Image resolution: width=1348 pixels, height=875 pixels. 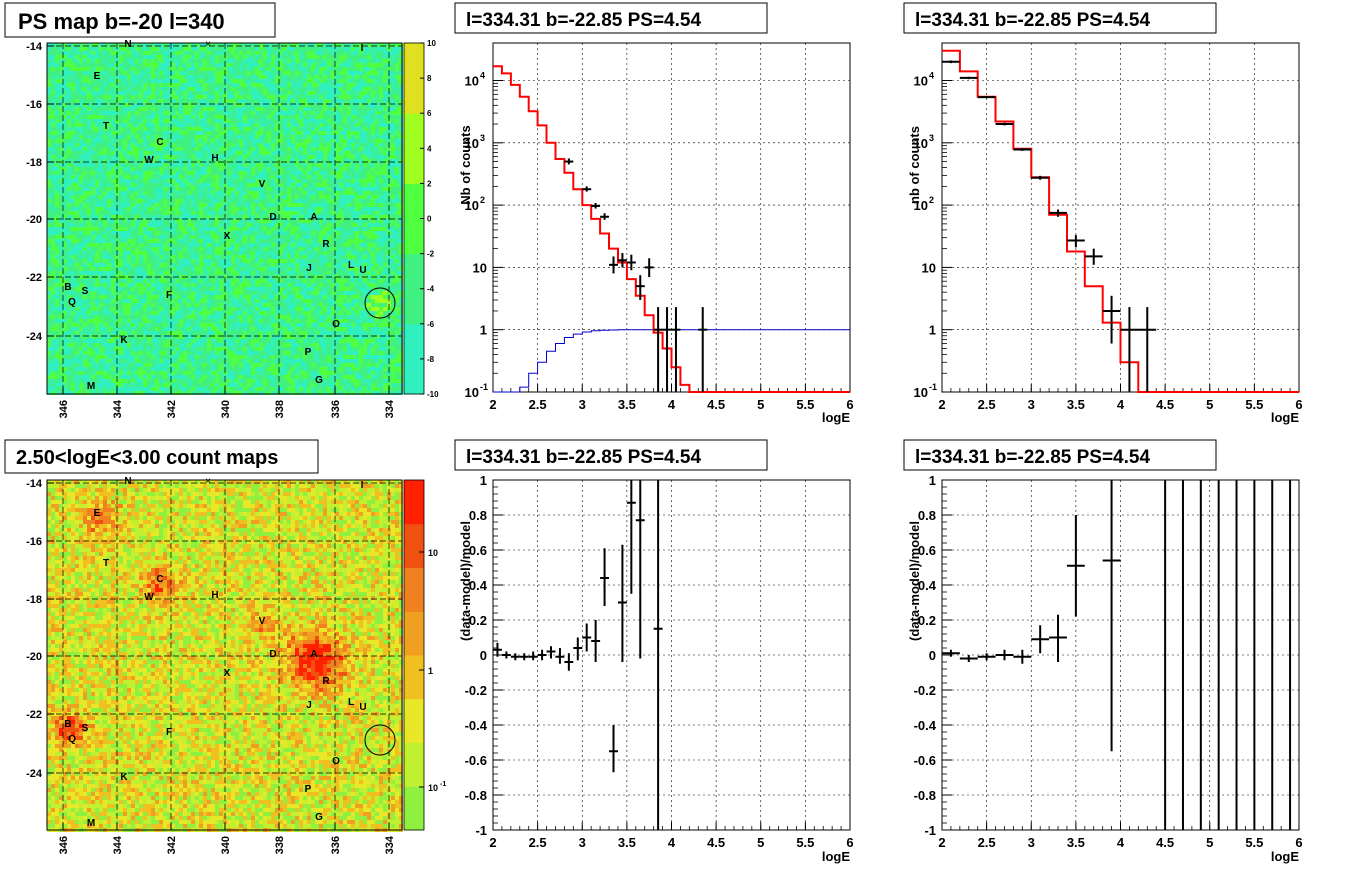 What do you see at coordinates (472, 143) in the screenshot?
I see `spec1-ytick-label: 10` at bounding box center [472, 143].